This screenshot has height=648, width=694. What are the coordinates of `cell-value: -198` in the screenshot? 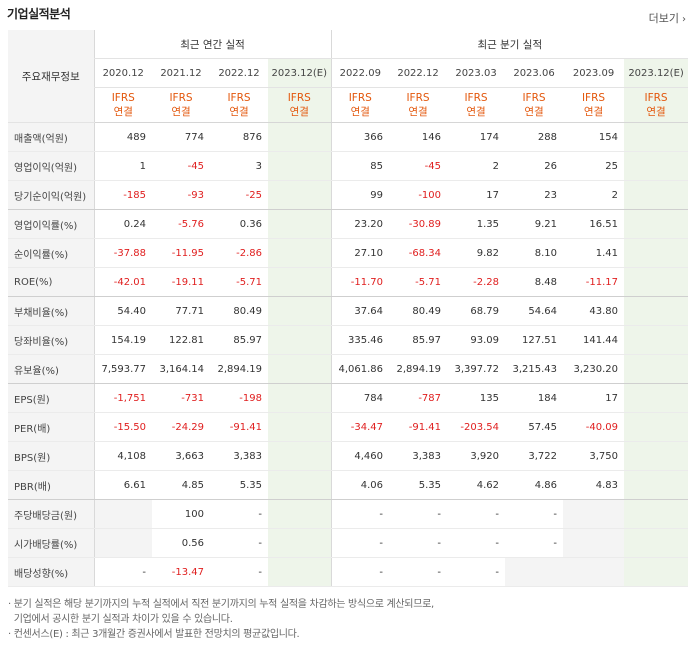 It's located at (239, 398).